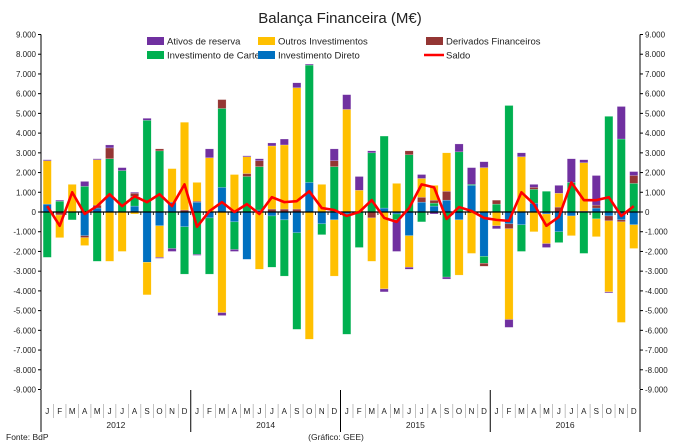 The height and width of the screenshot is (448, 680). What do you see at coordinates (656, 311) in the screenshot?
I see `y-tick-label-right: -5.000` at bounding box center [656, 311].